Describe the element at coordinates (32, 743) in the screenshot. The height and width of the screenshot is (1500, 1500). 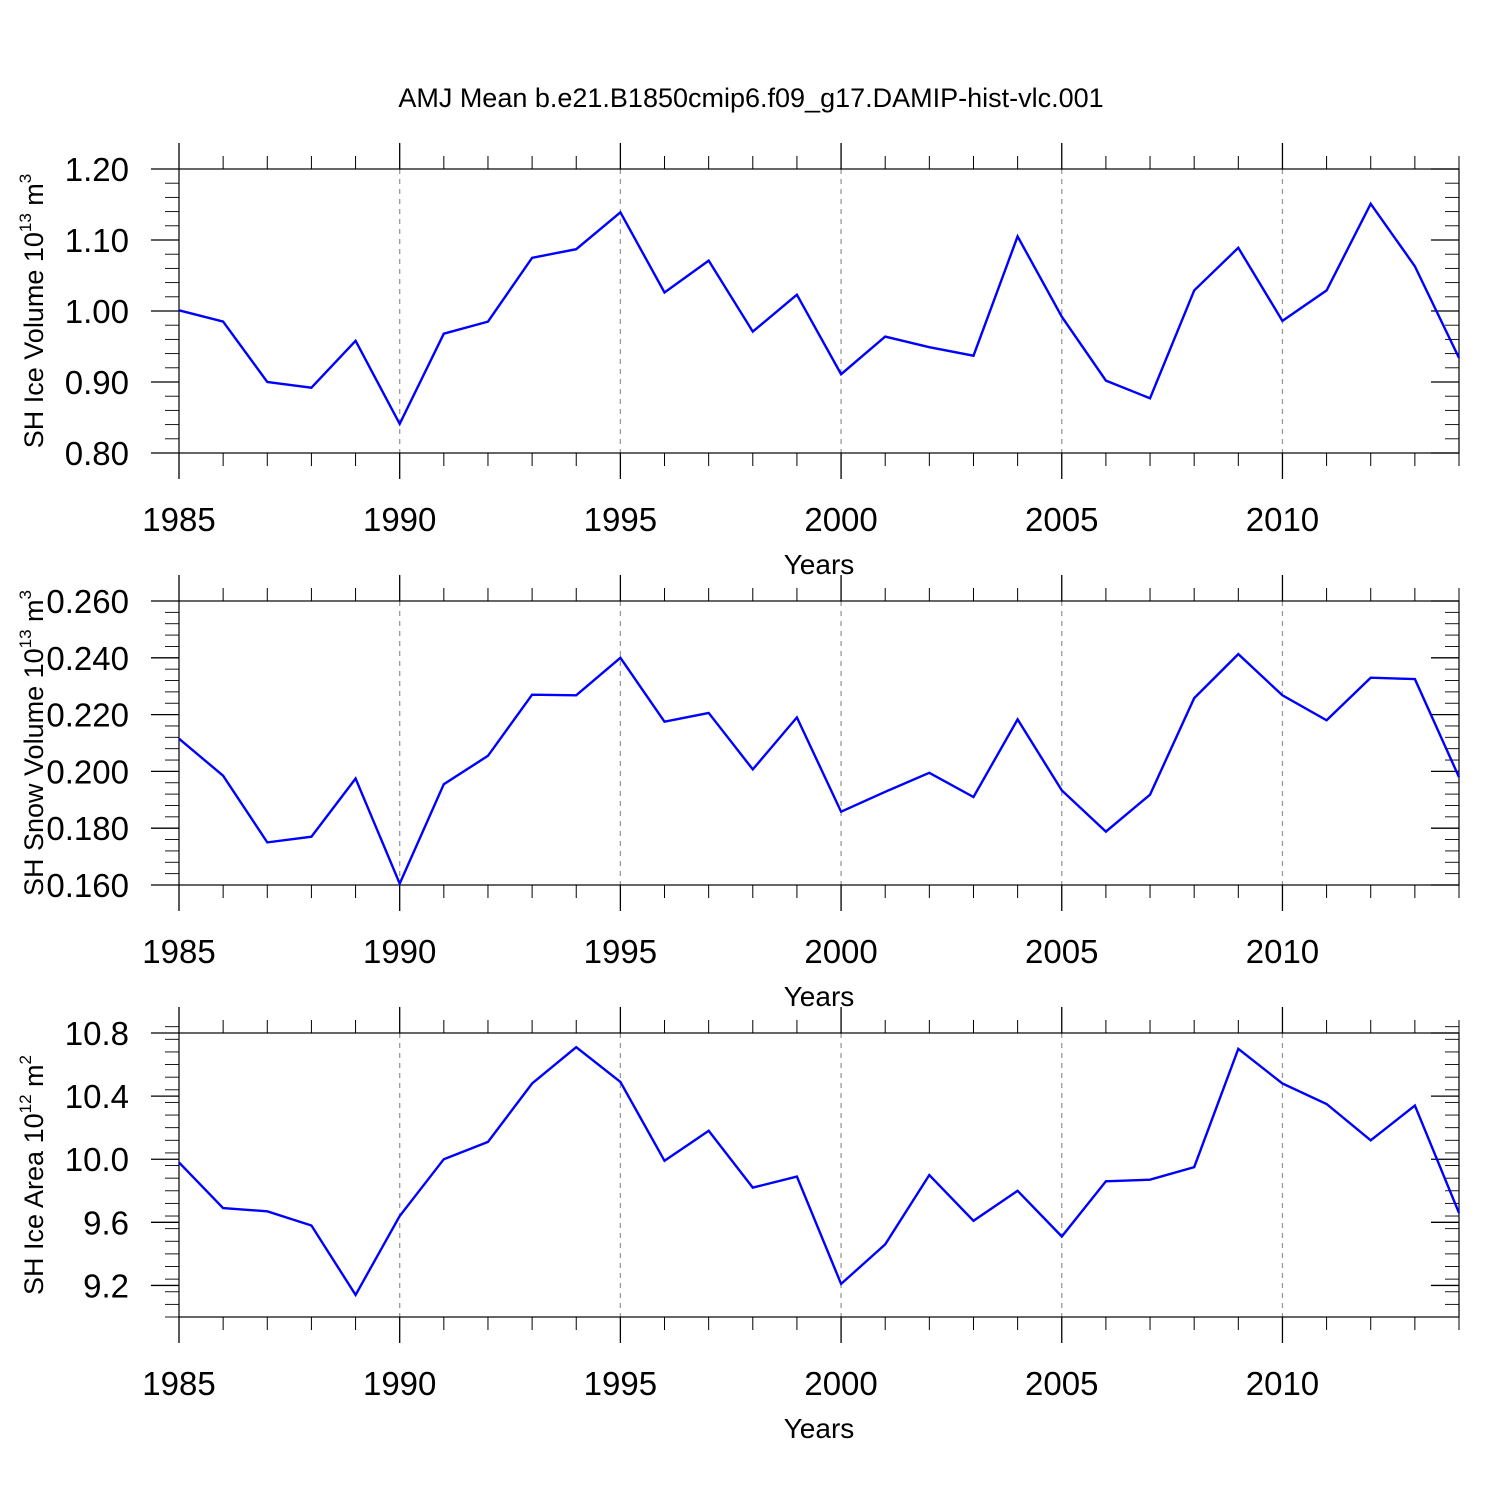
I see `y-axis-label: SH Snow Volume 1013 m3` at that location.